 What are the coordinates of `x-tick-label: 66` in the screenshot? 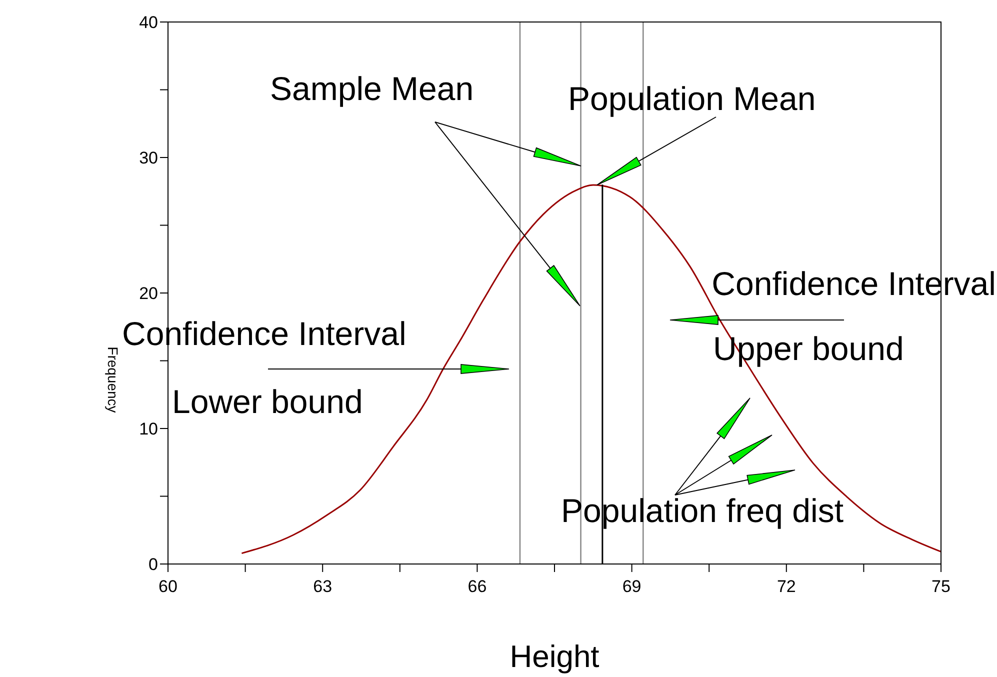 It's located at (477, 586).